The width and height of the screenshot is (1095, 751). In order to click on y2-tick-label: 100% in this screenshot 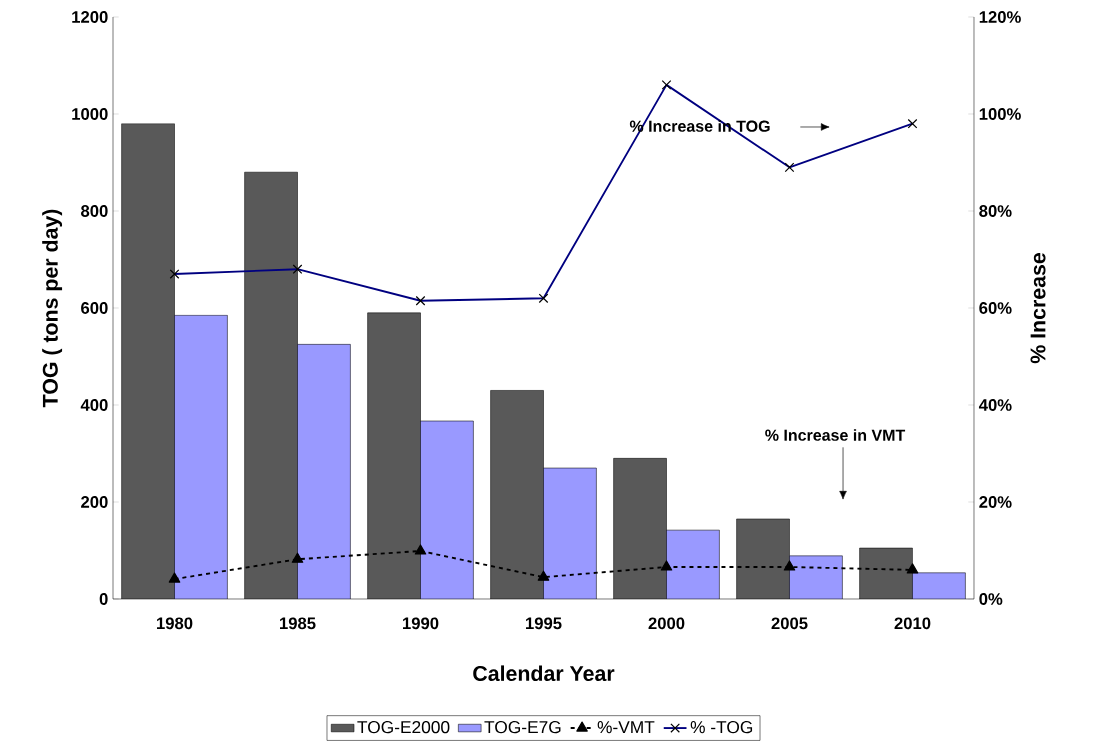, I will do `click(1000, 114)`.